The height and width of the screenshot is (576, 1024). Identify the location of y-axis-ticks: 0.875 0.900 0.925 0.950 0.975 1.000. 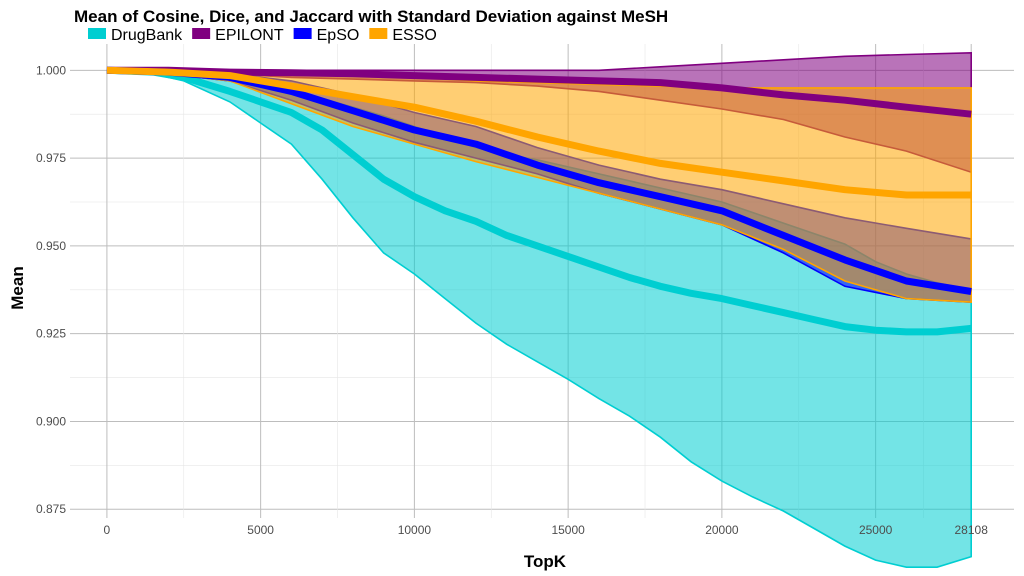
(51, 289).